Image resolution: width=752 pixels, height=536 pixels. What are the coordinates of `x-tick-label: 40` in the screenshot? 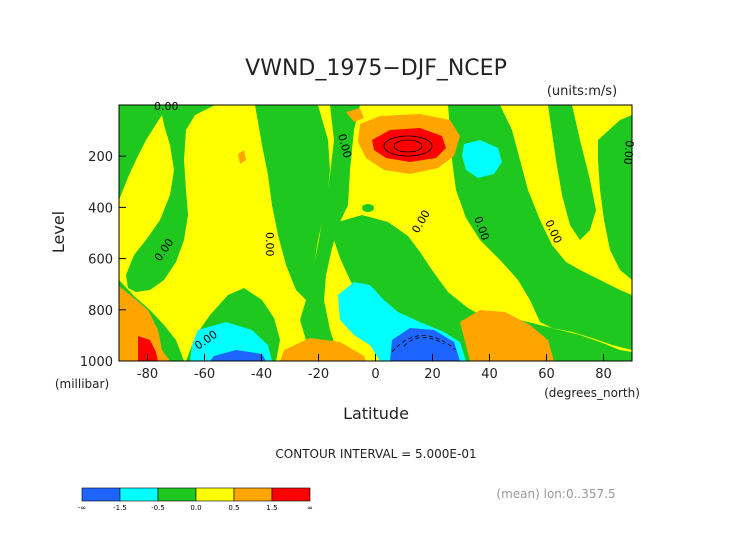 It's located at (489, 374).